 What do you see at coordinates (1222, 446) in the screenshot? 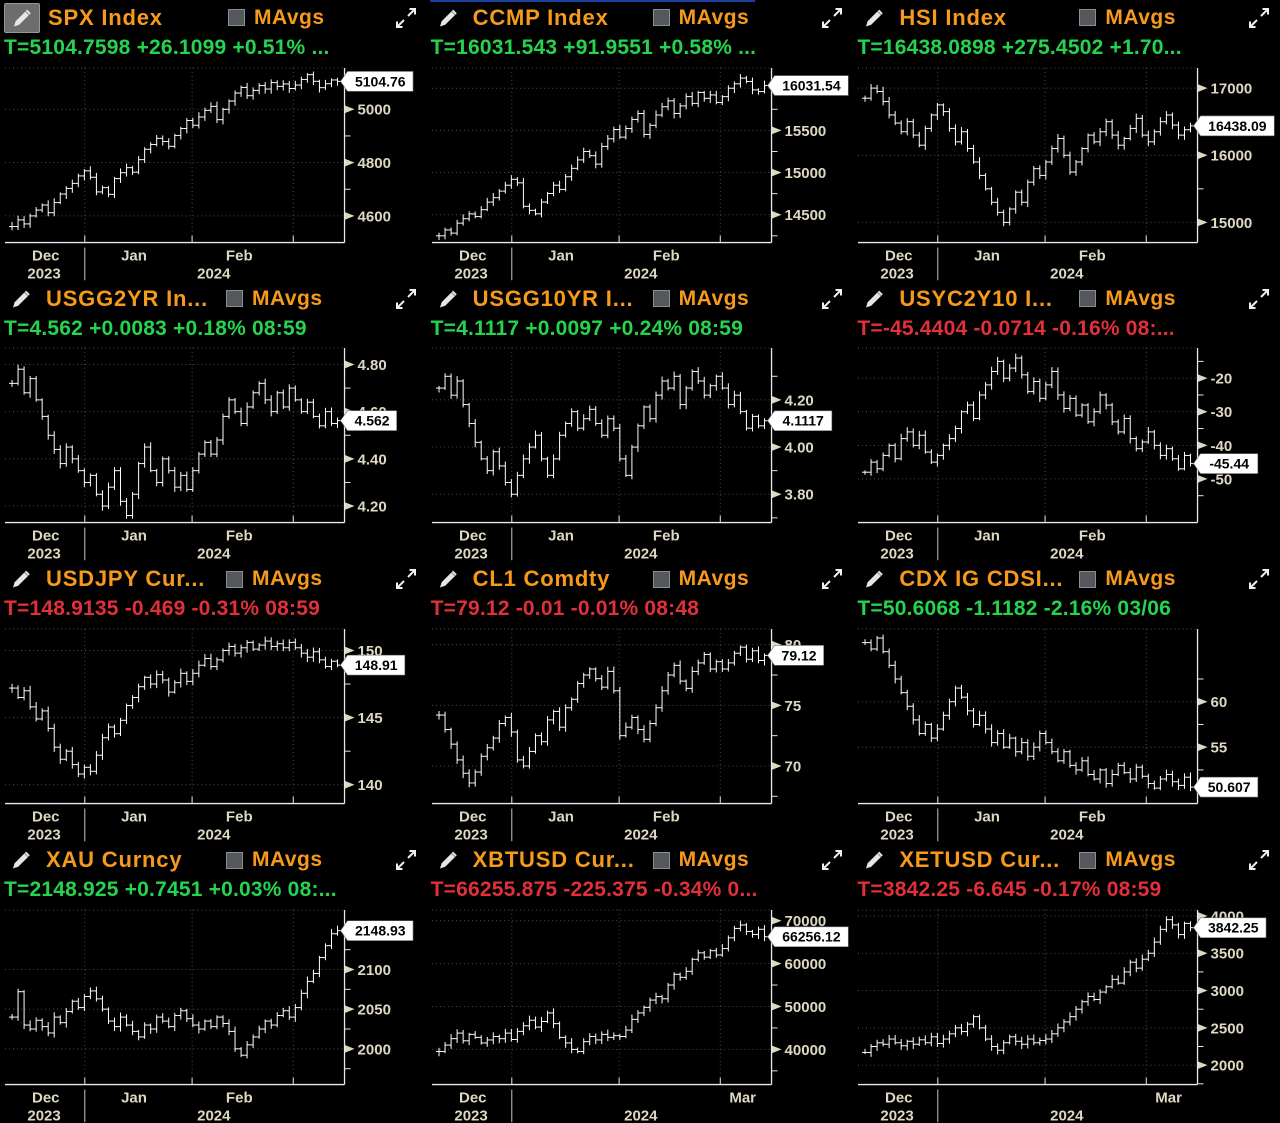
I see `svg-text: -40` at bounding box center [1222, 446].